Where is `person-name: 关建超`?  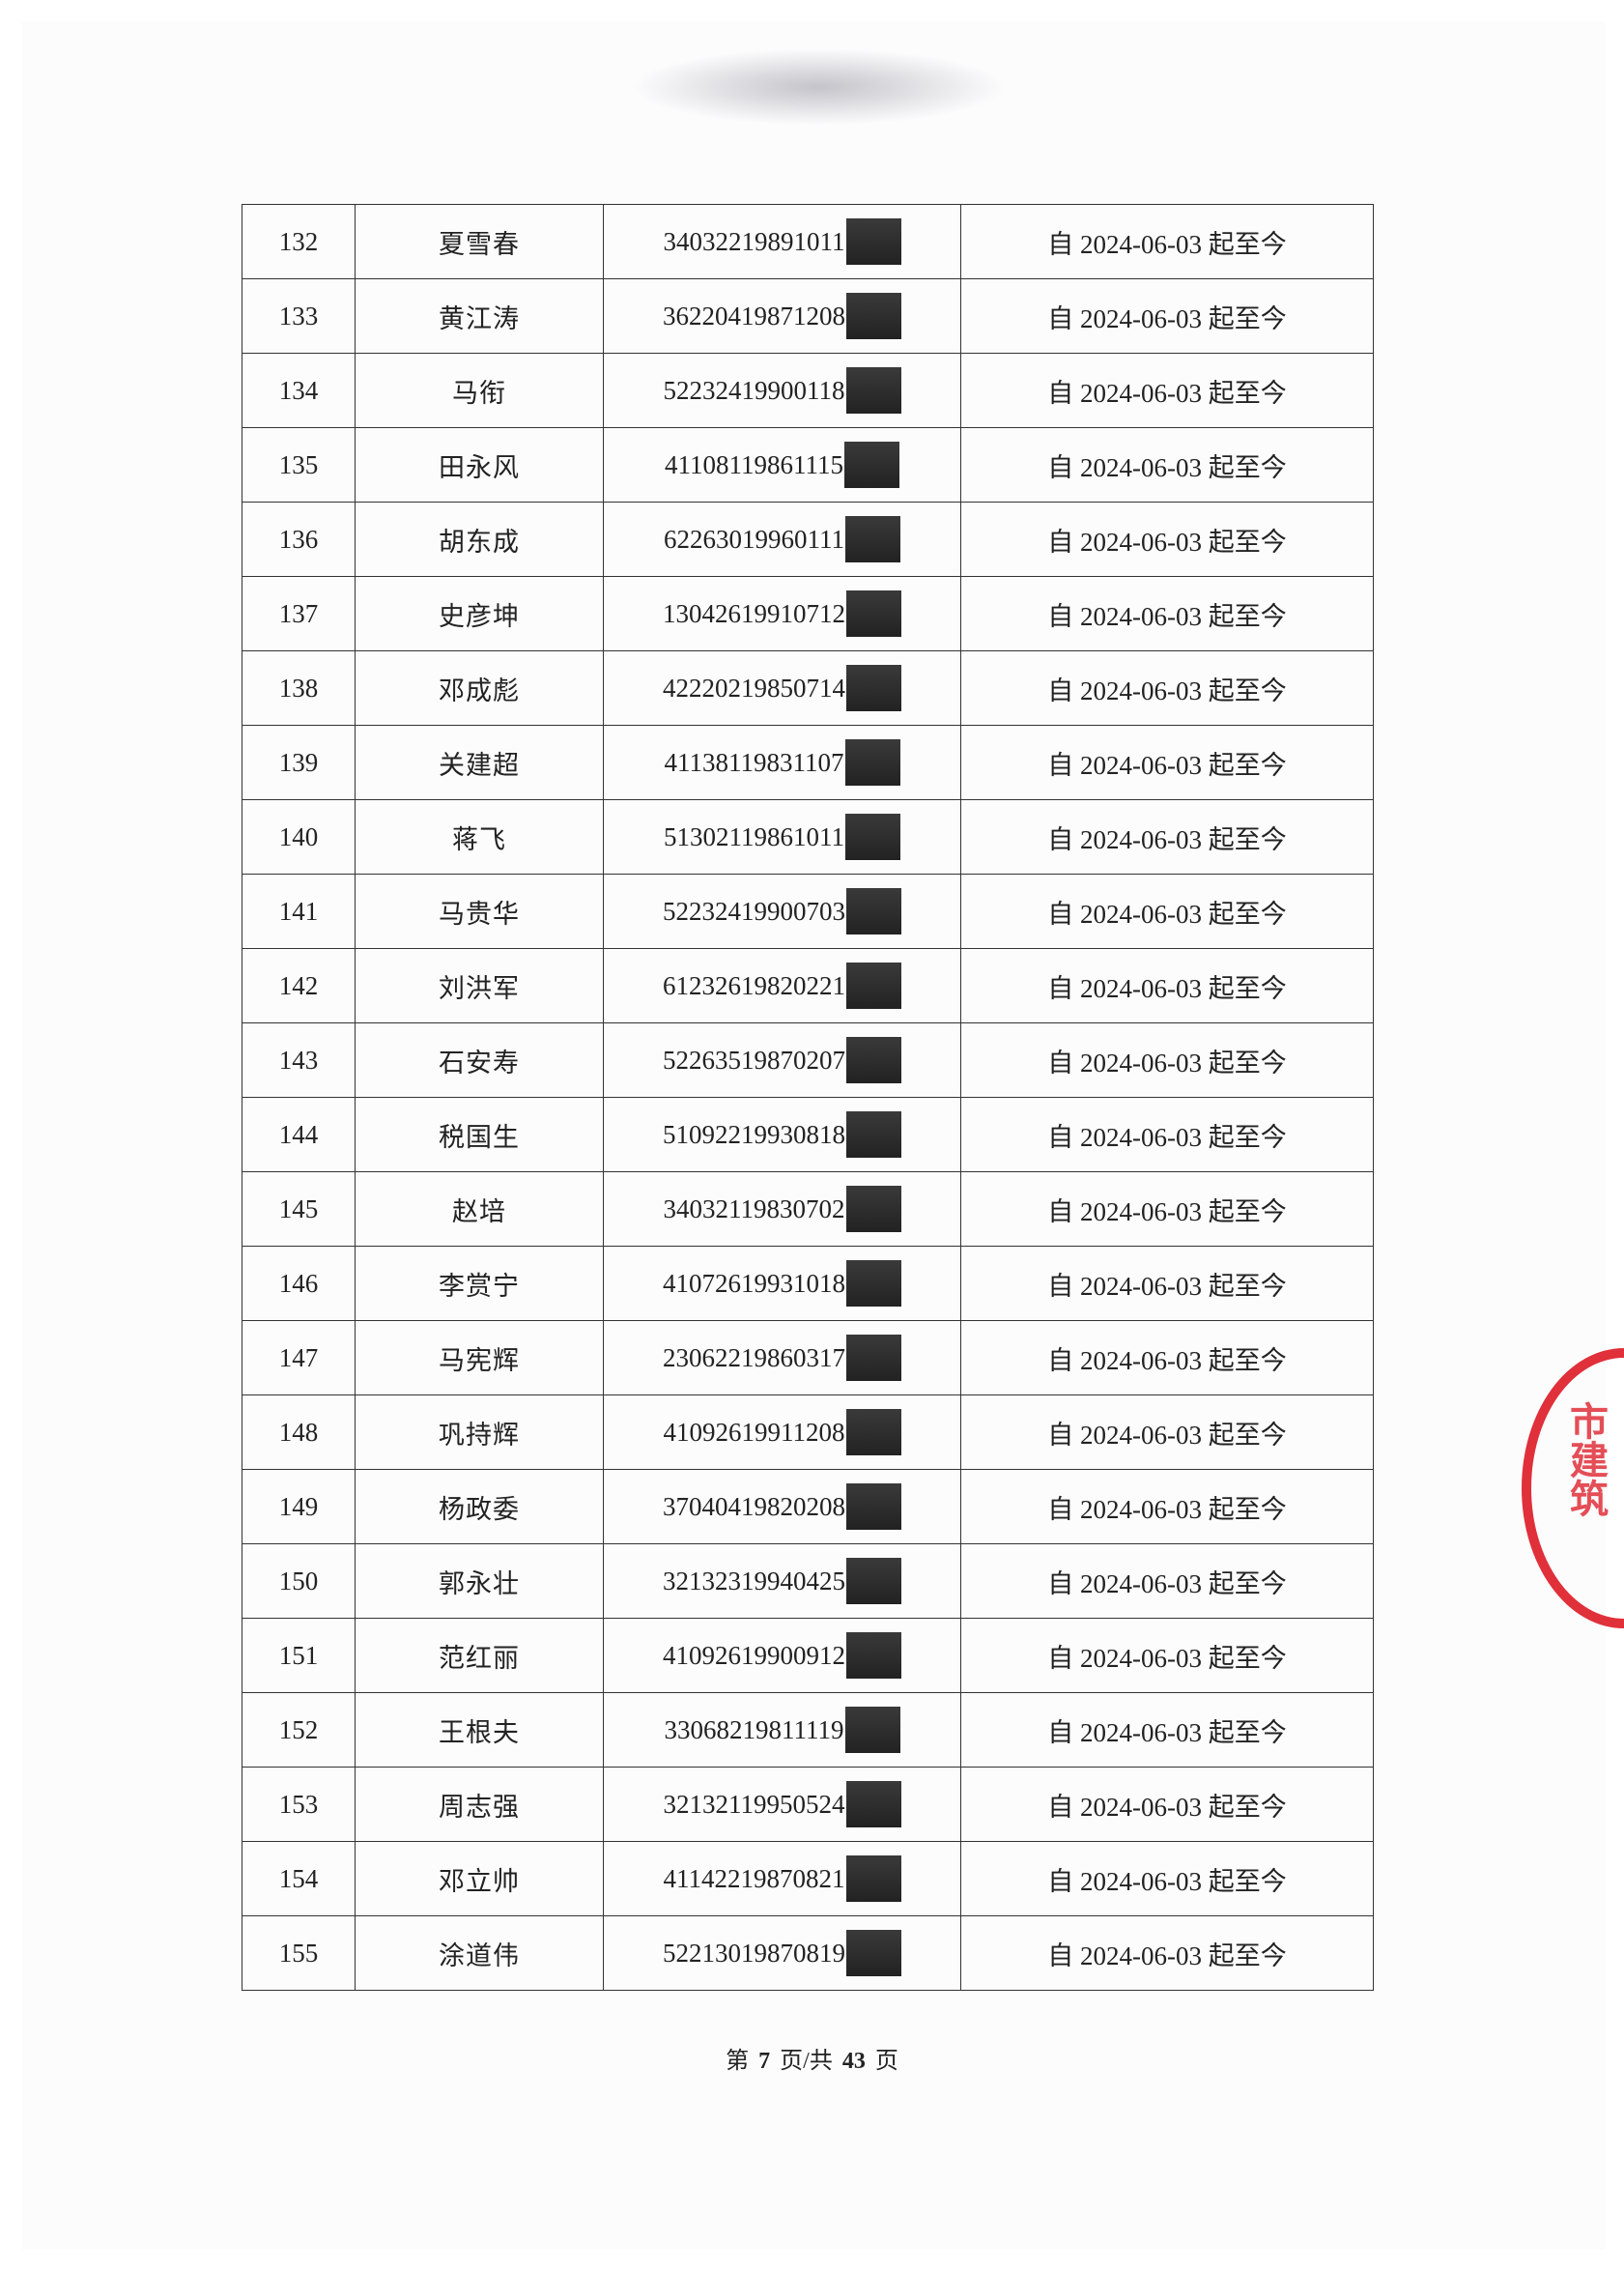
person-name: 关建超 is located at coordinates (480, 762).